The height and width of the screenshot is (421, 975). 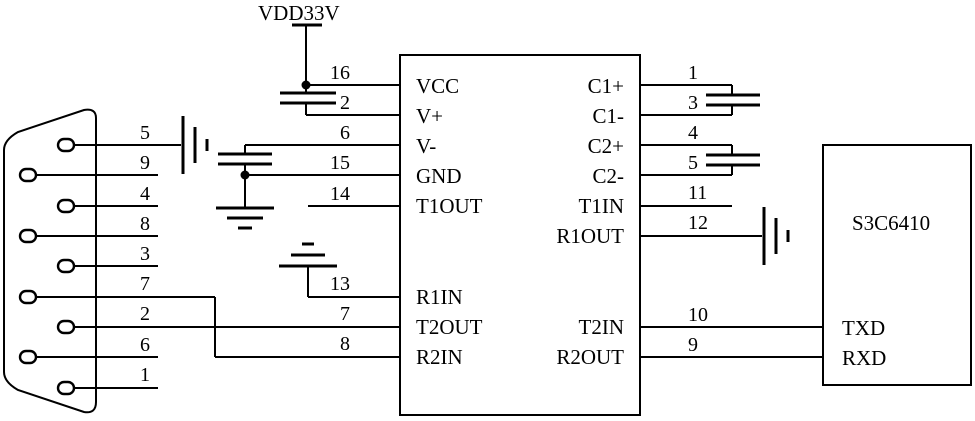 What do you see at coordinates (340, 73) in the screenshot?
I see `pin-num-16: 16` at bounding box center [340, 73].